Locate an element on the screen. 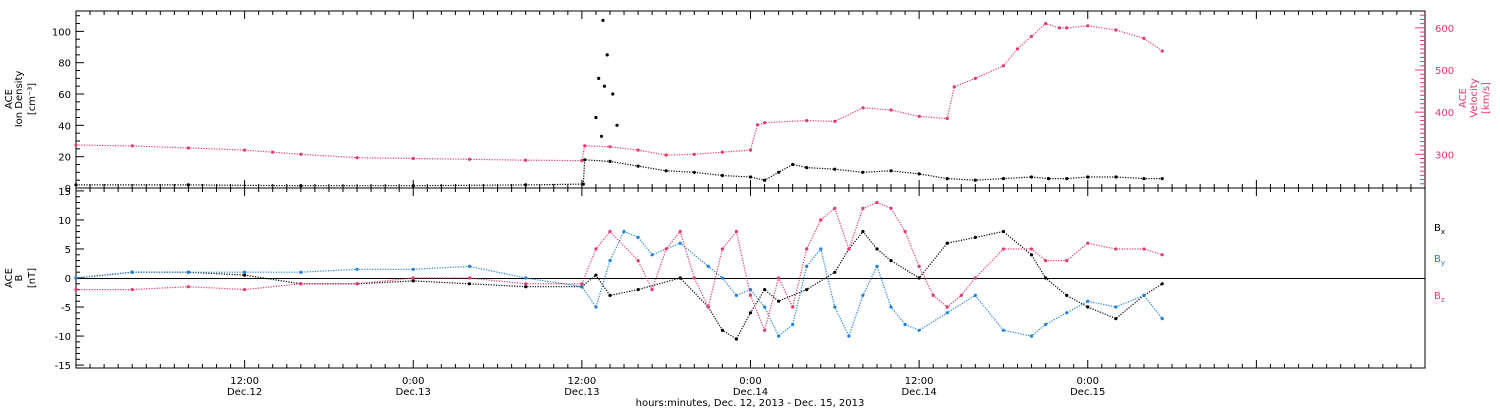  density-tick-label: 0 is located at coordinates (68, 189).